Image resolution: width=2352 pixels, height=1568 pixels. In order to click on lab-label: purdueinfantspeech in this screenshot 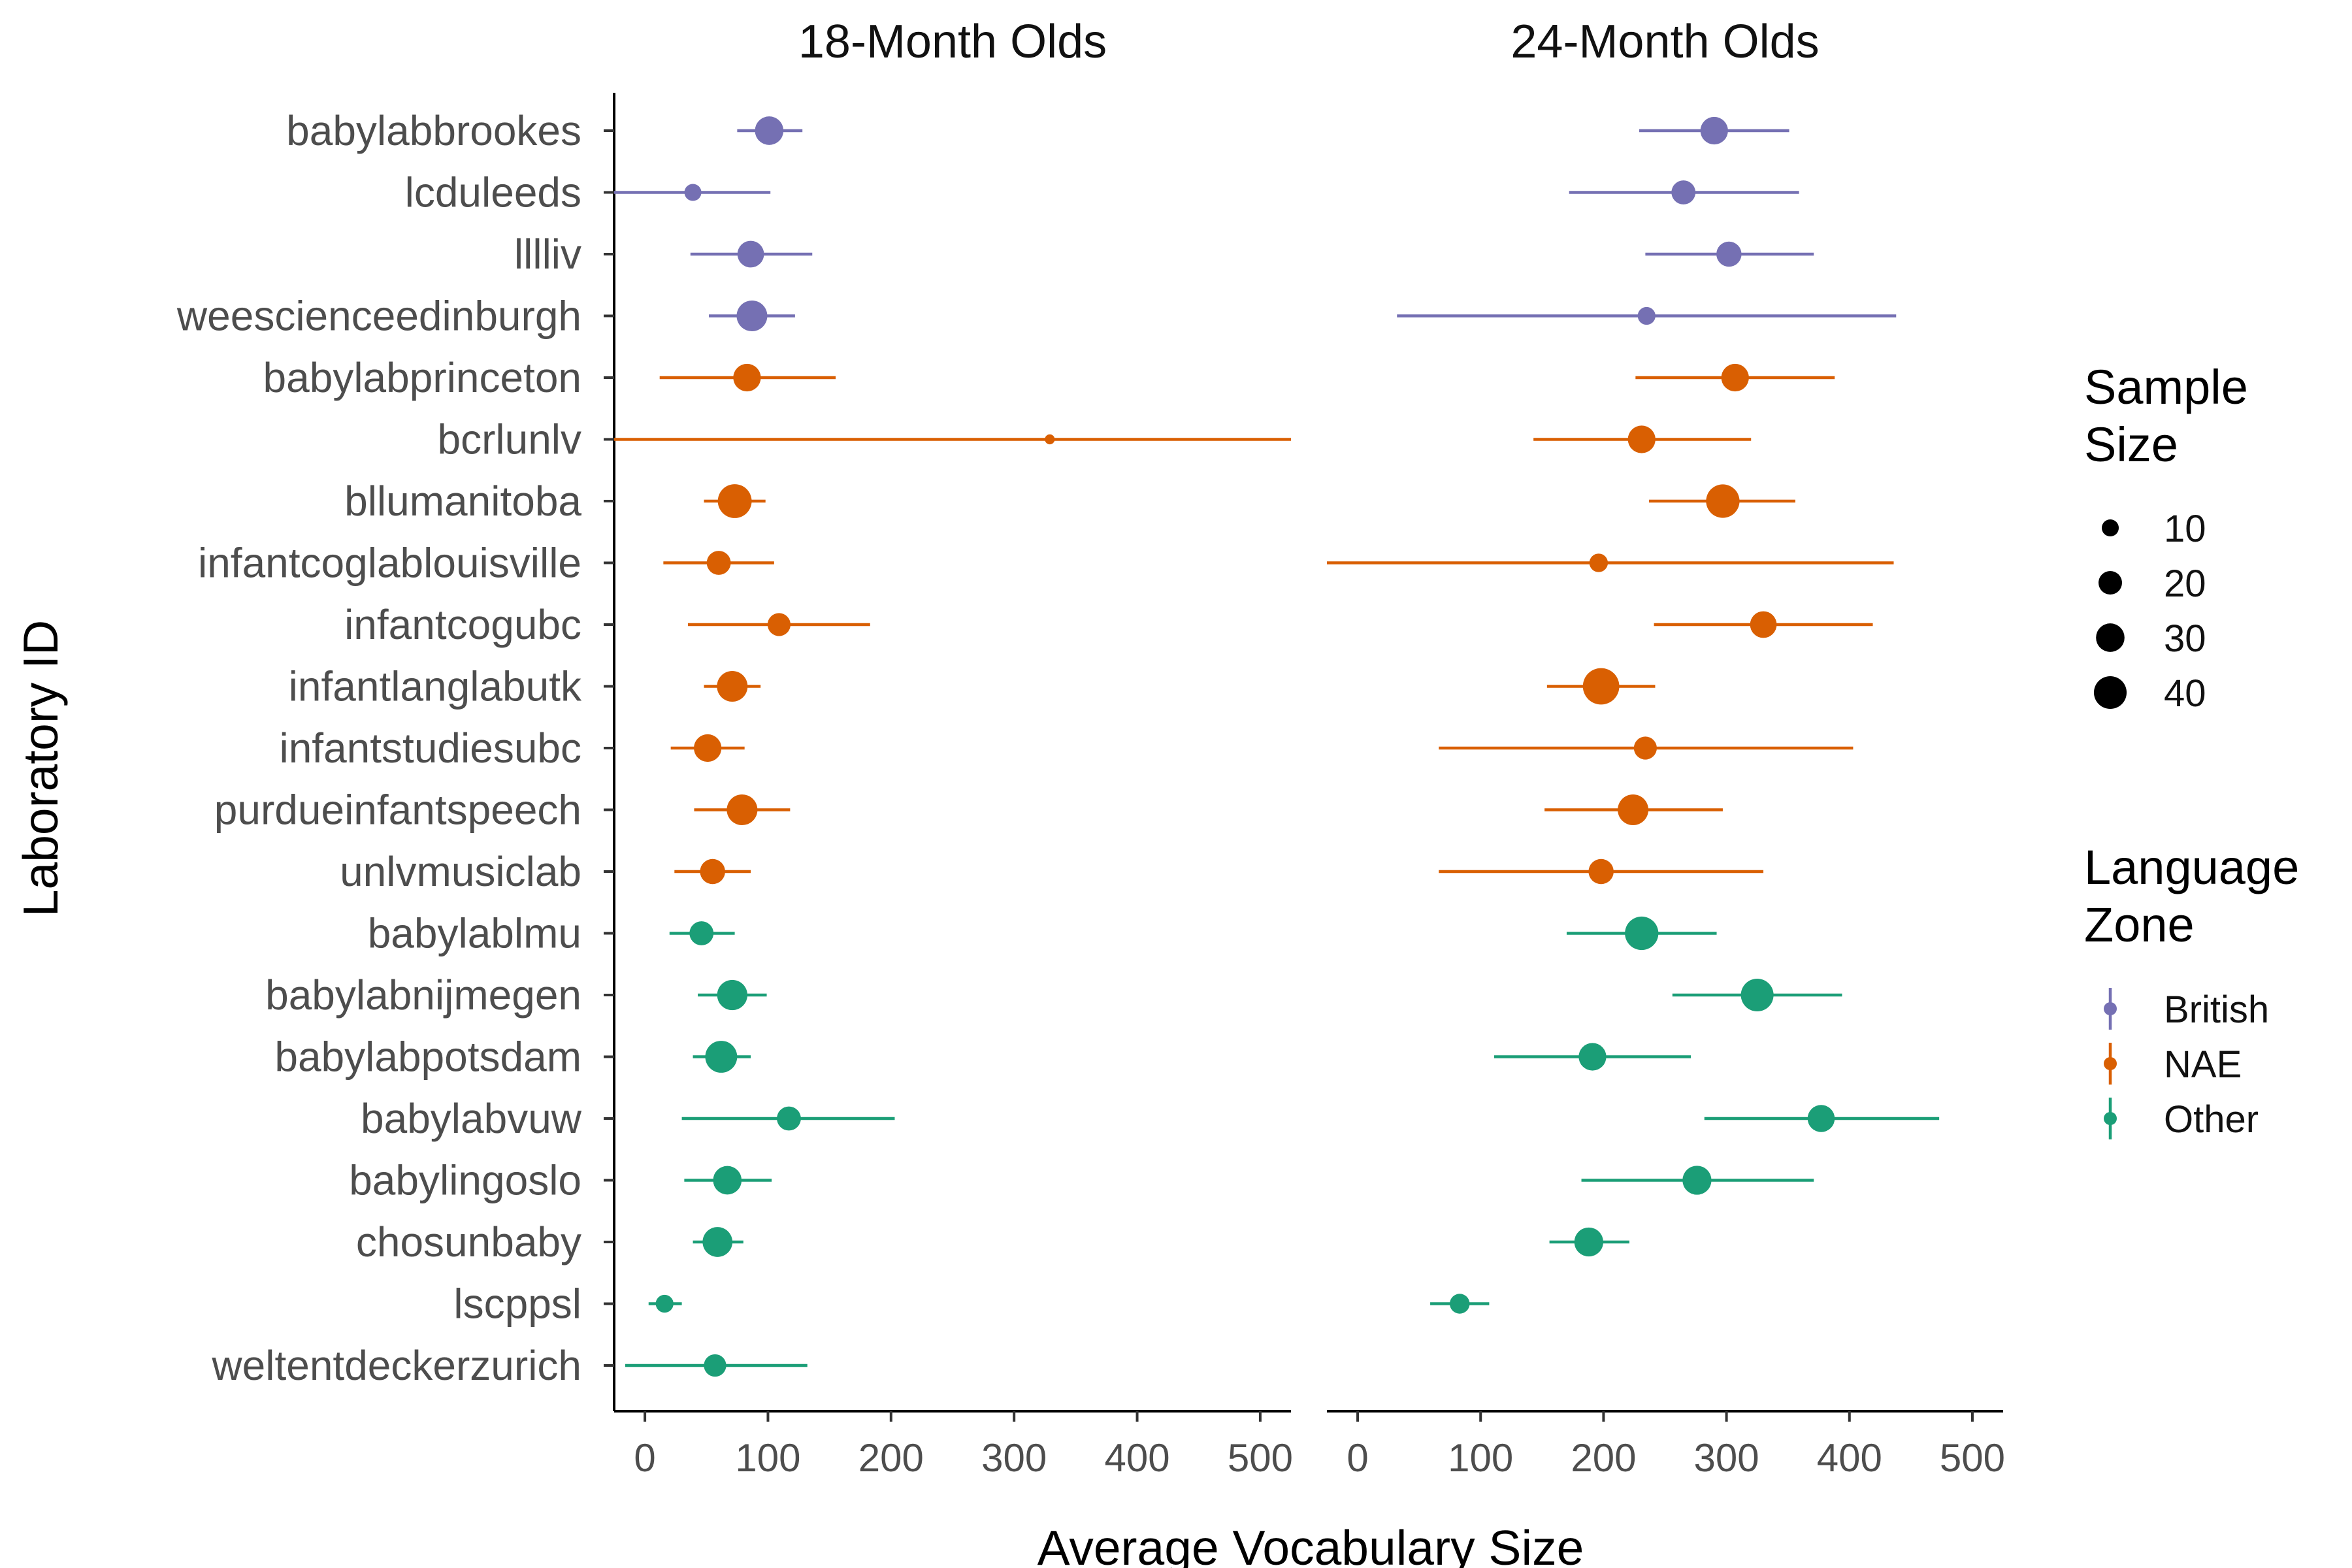, I will do `click(397, 810)`.